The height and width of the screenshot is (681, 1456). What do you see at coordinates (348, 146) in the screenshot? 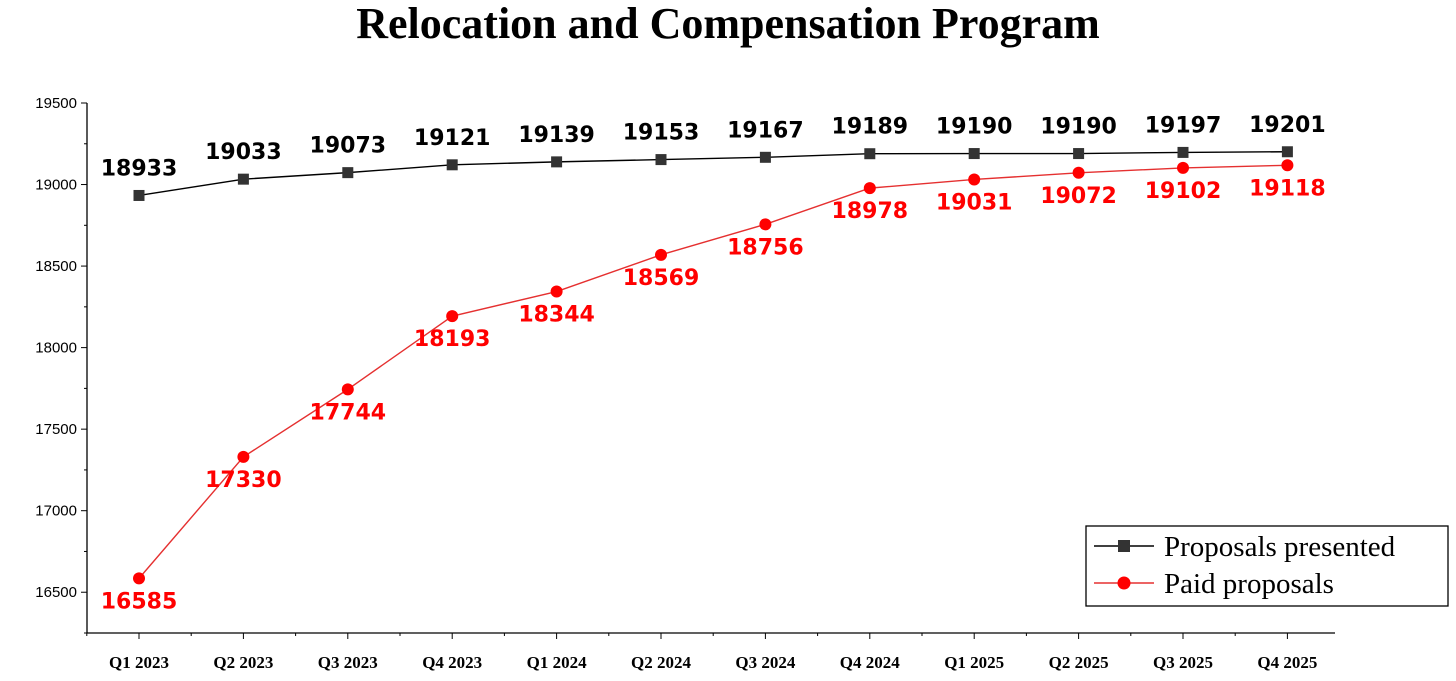
I see `data-label: 19073` at bounding box center [348, 146].